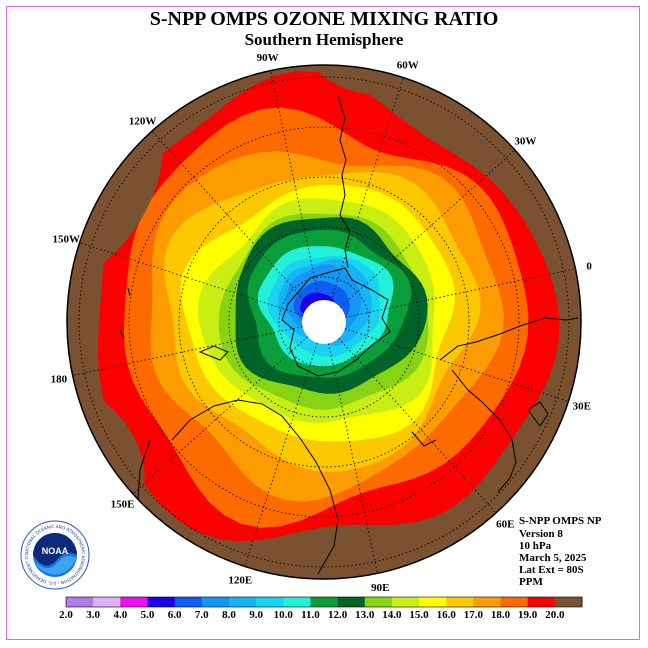 The image size is (648, 648). Describe the element at coordinates (215, 602) in the screenshot. I see `colorbar-swatch-7.0` at that location.